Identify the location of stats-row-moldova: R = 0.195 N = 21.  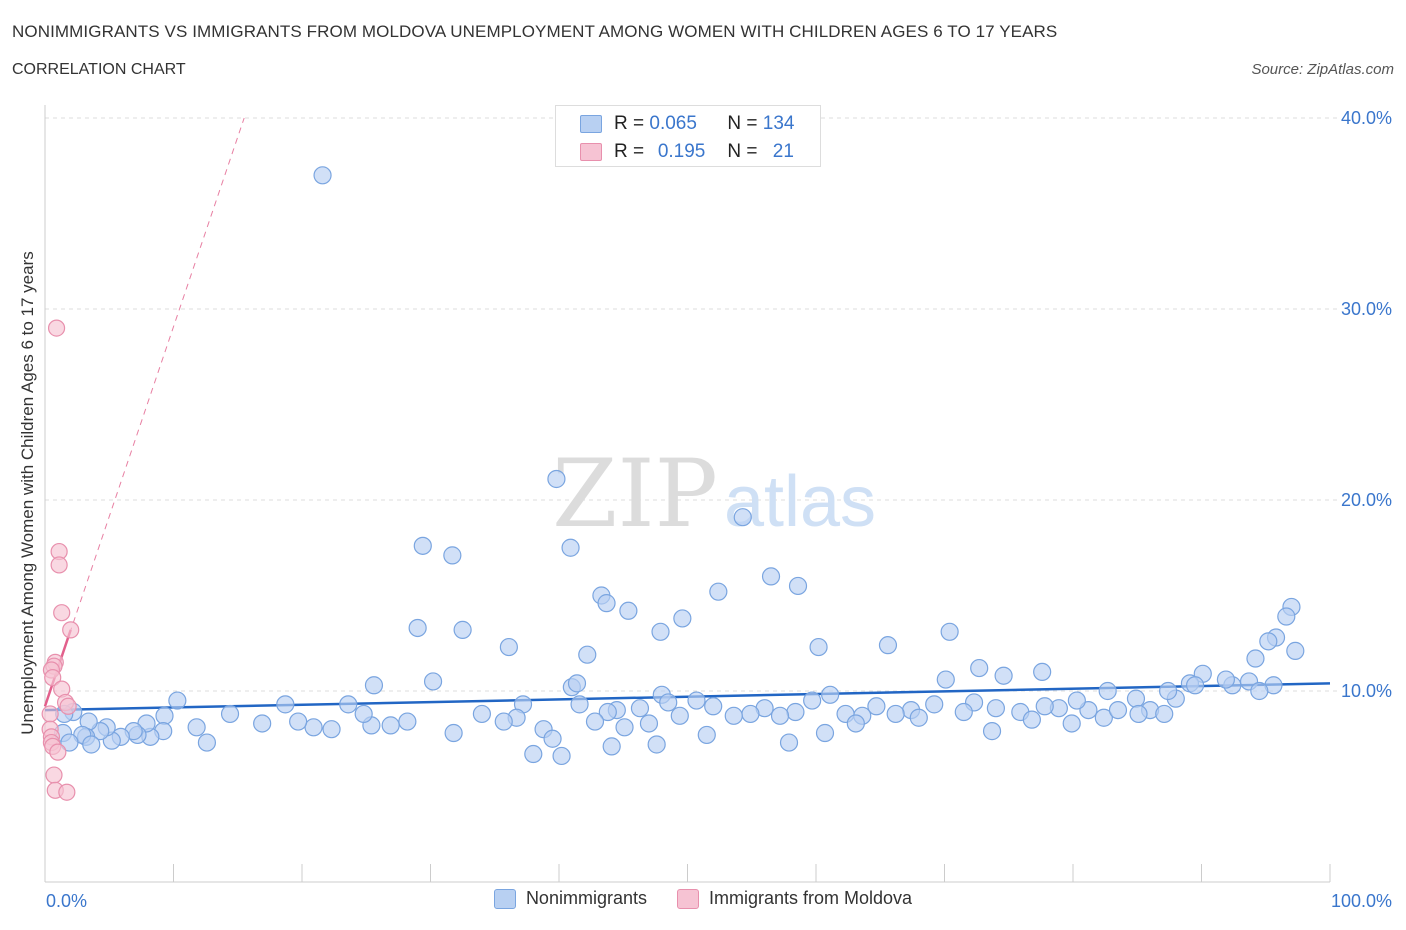
(687, 152).